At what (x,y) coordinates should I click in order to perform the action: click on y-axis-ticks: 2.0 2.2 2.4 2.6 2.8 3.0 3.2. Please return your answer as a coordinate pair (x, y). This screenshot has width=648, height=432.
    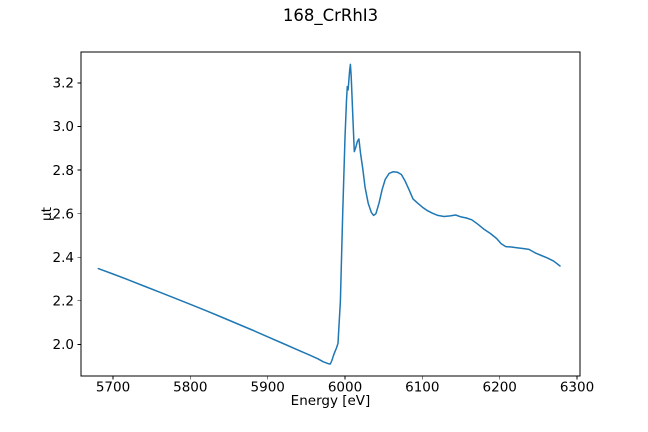
    Looking at the image, I should click on (67, 214).